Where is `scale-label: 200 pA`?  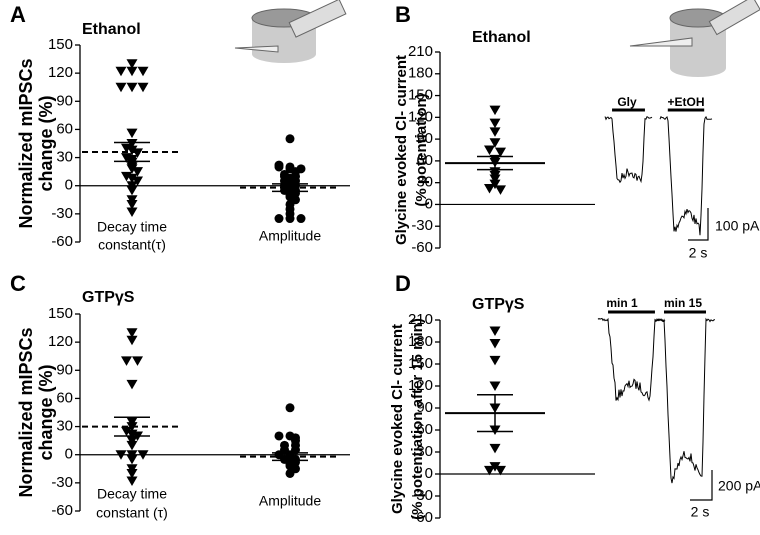
scale-label: 200 pA is located at coordinates (739, 486).